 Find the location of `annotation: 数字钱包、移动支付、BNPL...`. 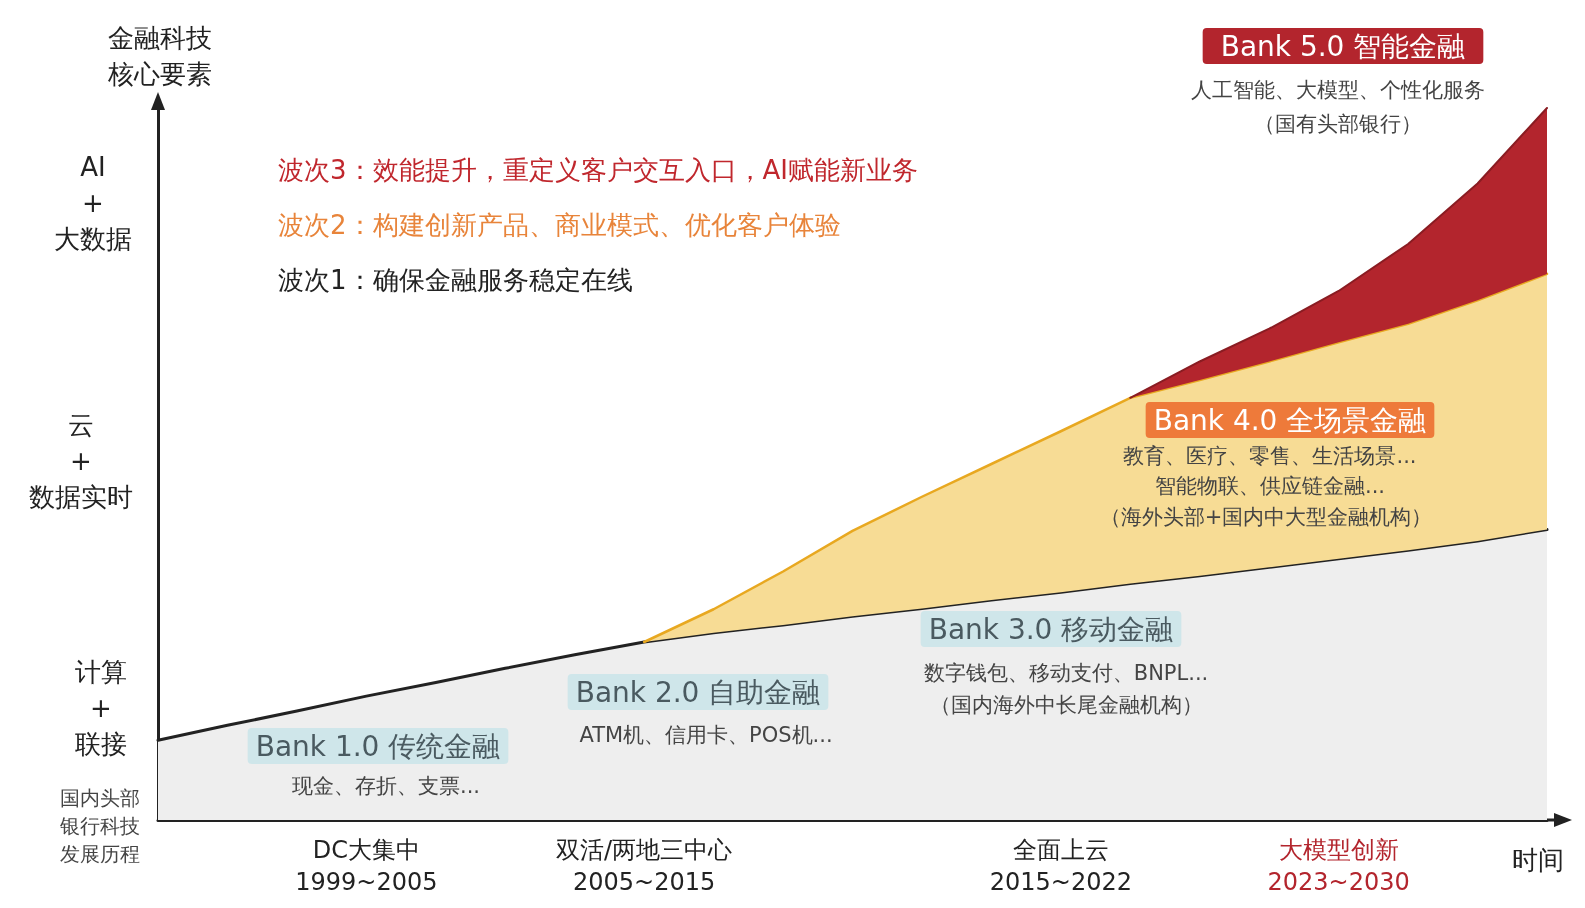

annotation: 数字钱包、移动支付、BNPL... is located at coordinates (1066, 673).